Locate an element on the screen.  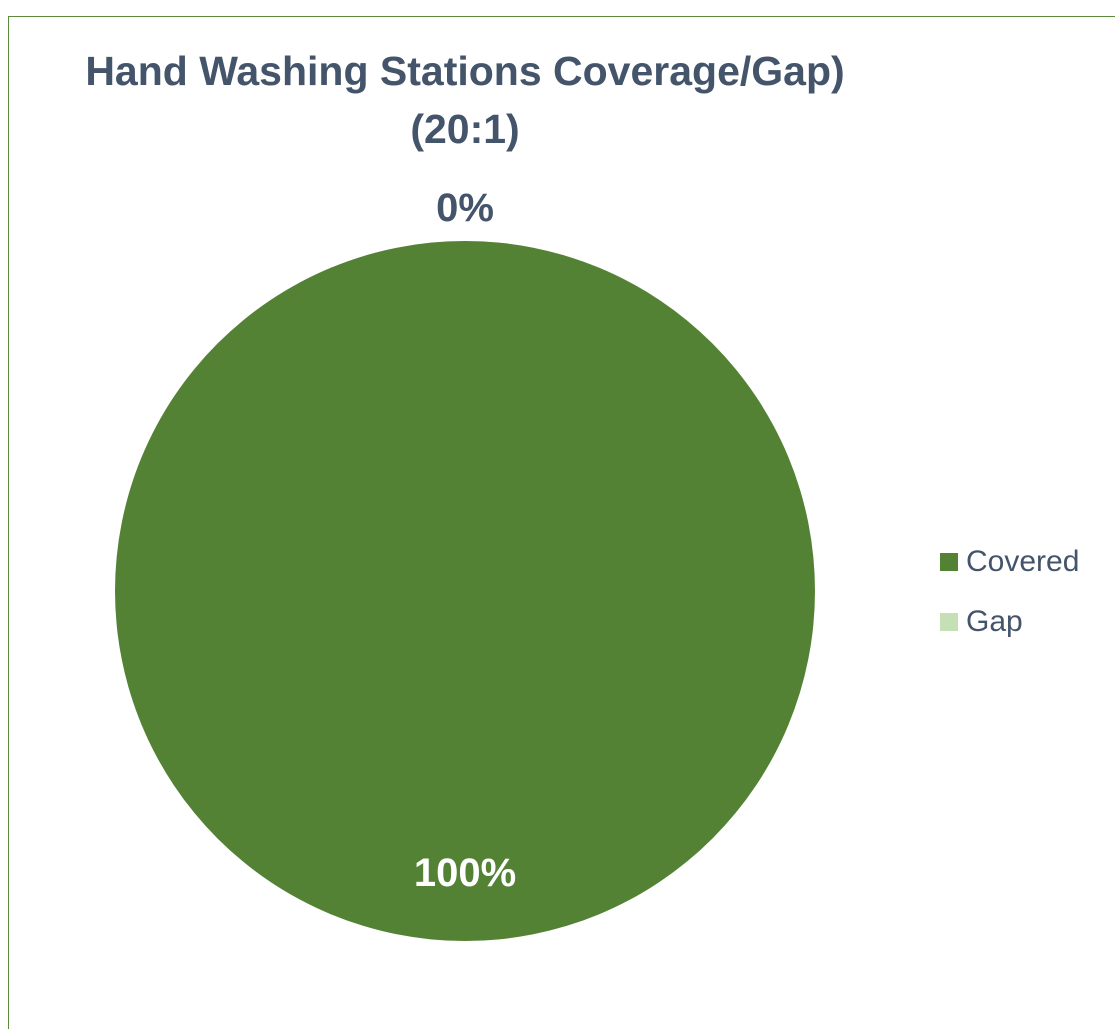
legend-swatch-gap is located at coordinates (949, 622).